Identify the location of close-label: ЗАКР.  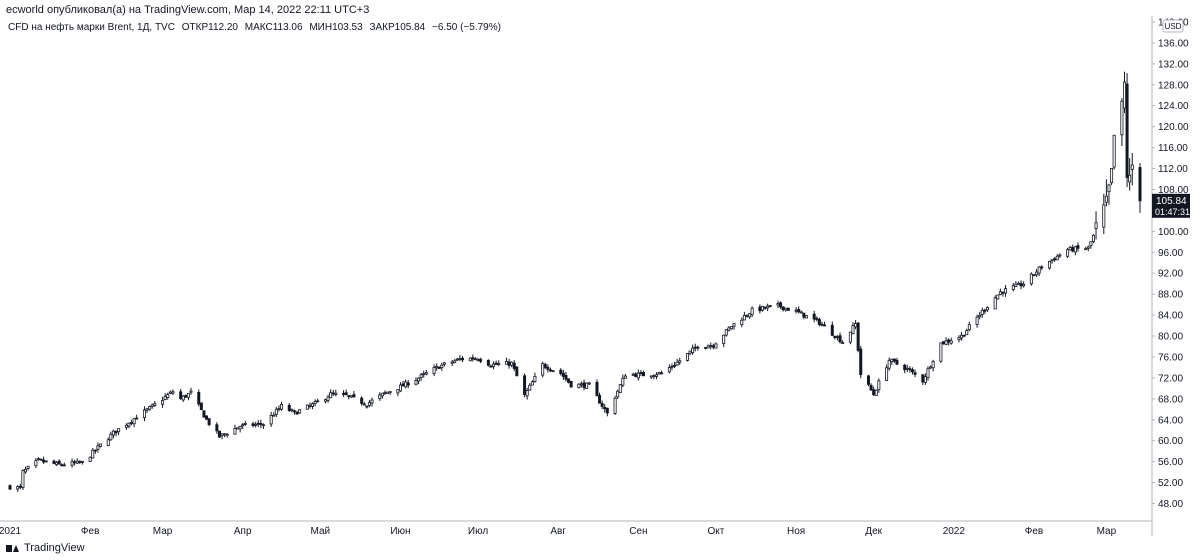
(382, 27).